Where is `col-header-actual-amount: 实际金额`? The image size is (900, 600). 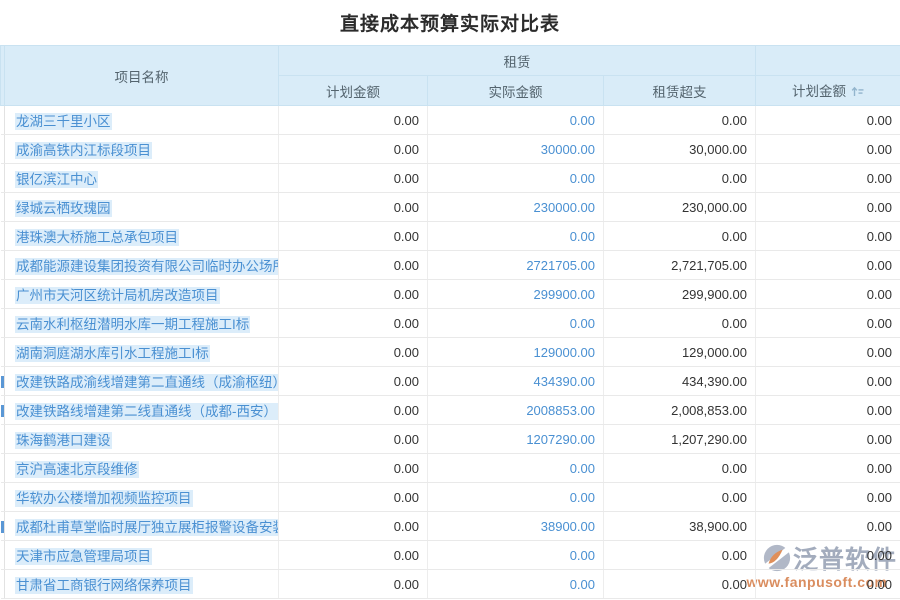
col-header-actual-amount: 实际金额 is located at coordinates (515, 90).